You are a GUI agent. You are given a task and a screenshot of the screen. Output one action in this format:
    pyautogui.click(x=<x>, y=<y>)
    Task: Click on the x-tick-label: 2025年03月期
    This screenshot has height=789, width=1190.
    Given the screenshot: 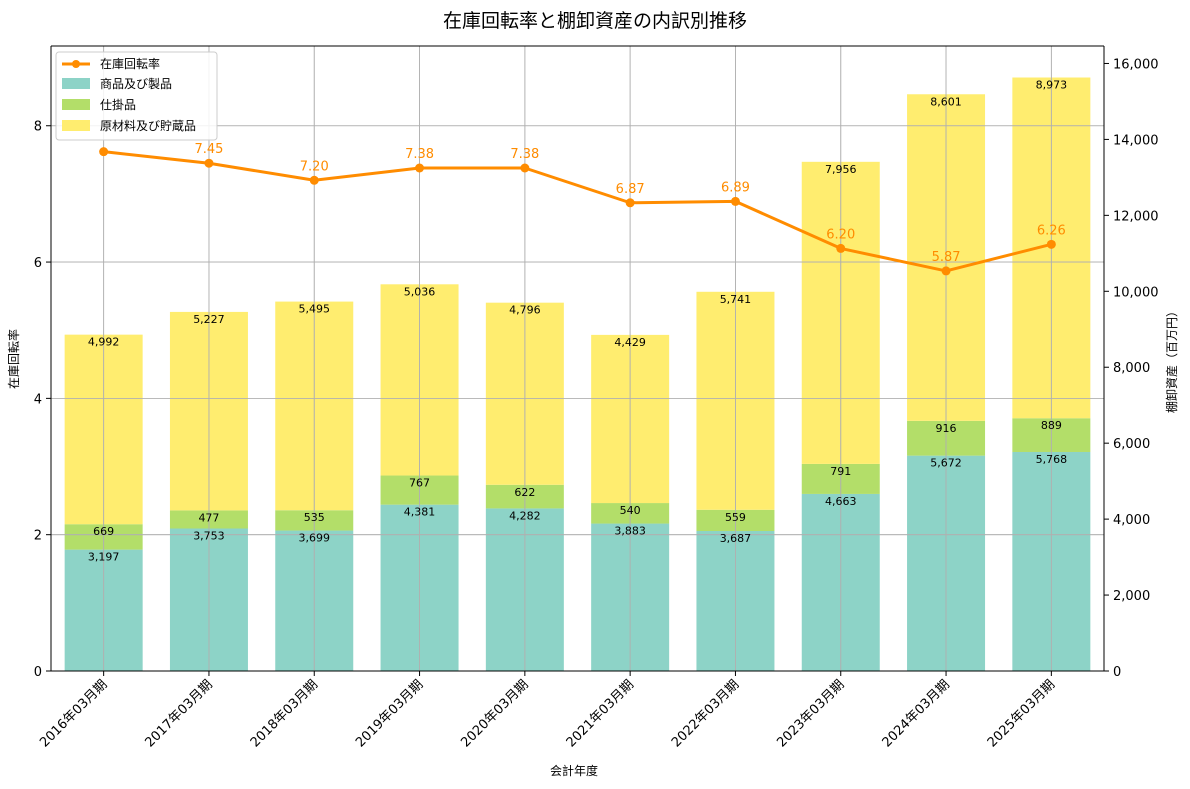 What is the action you would take?
    pyautogui.click(x=1021, y=713)
    